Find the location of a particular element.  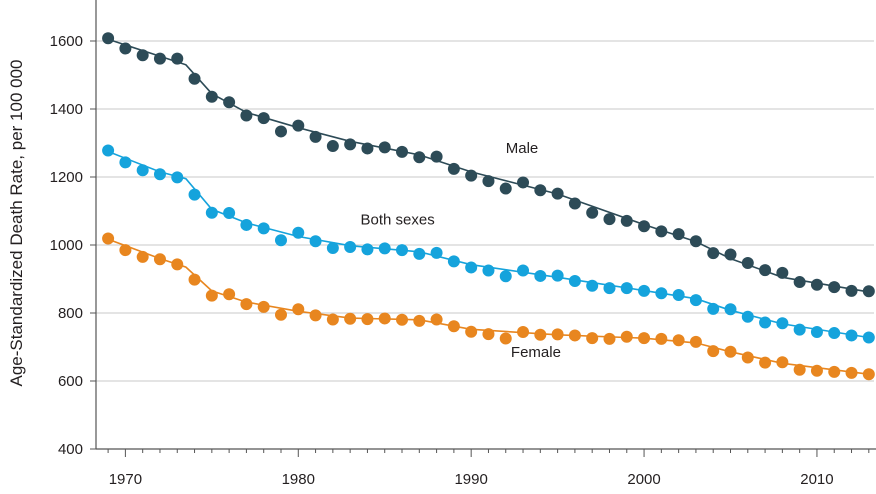

x-tick-labels: 1970 1980 1990 2000 2010 is located at coordinates (471, 479).